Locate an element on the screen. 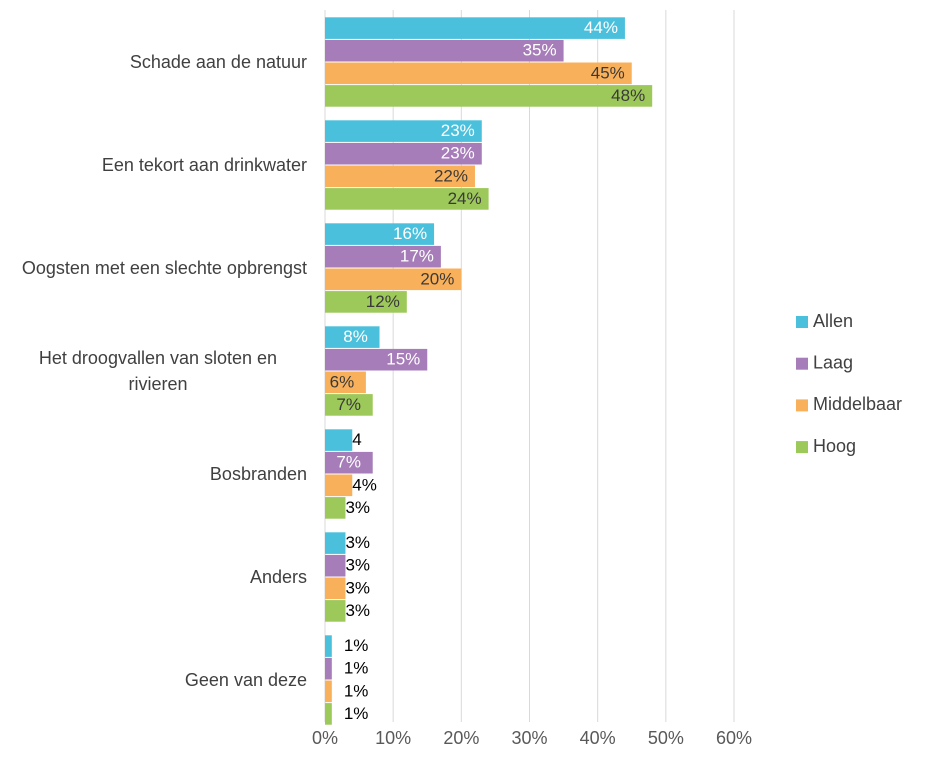 The width and height of the screenshot is (927, 771). data-label: 22% is located at coordinates (451, 175).